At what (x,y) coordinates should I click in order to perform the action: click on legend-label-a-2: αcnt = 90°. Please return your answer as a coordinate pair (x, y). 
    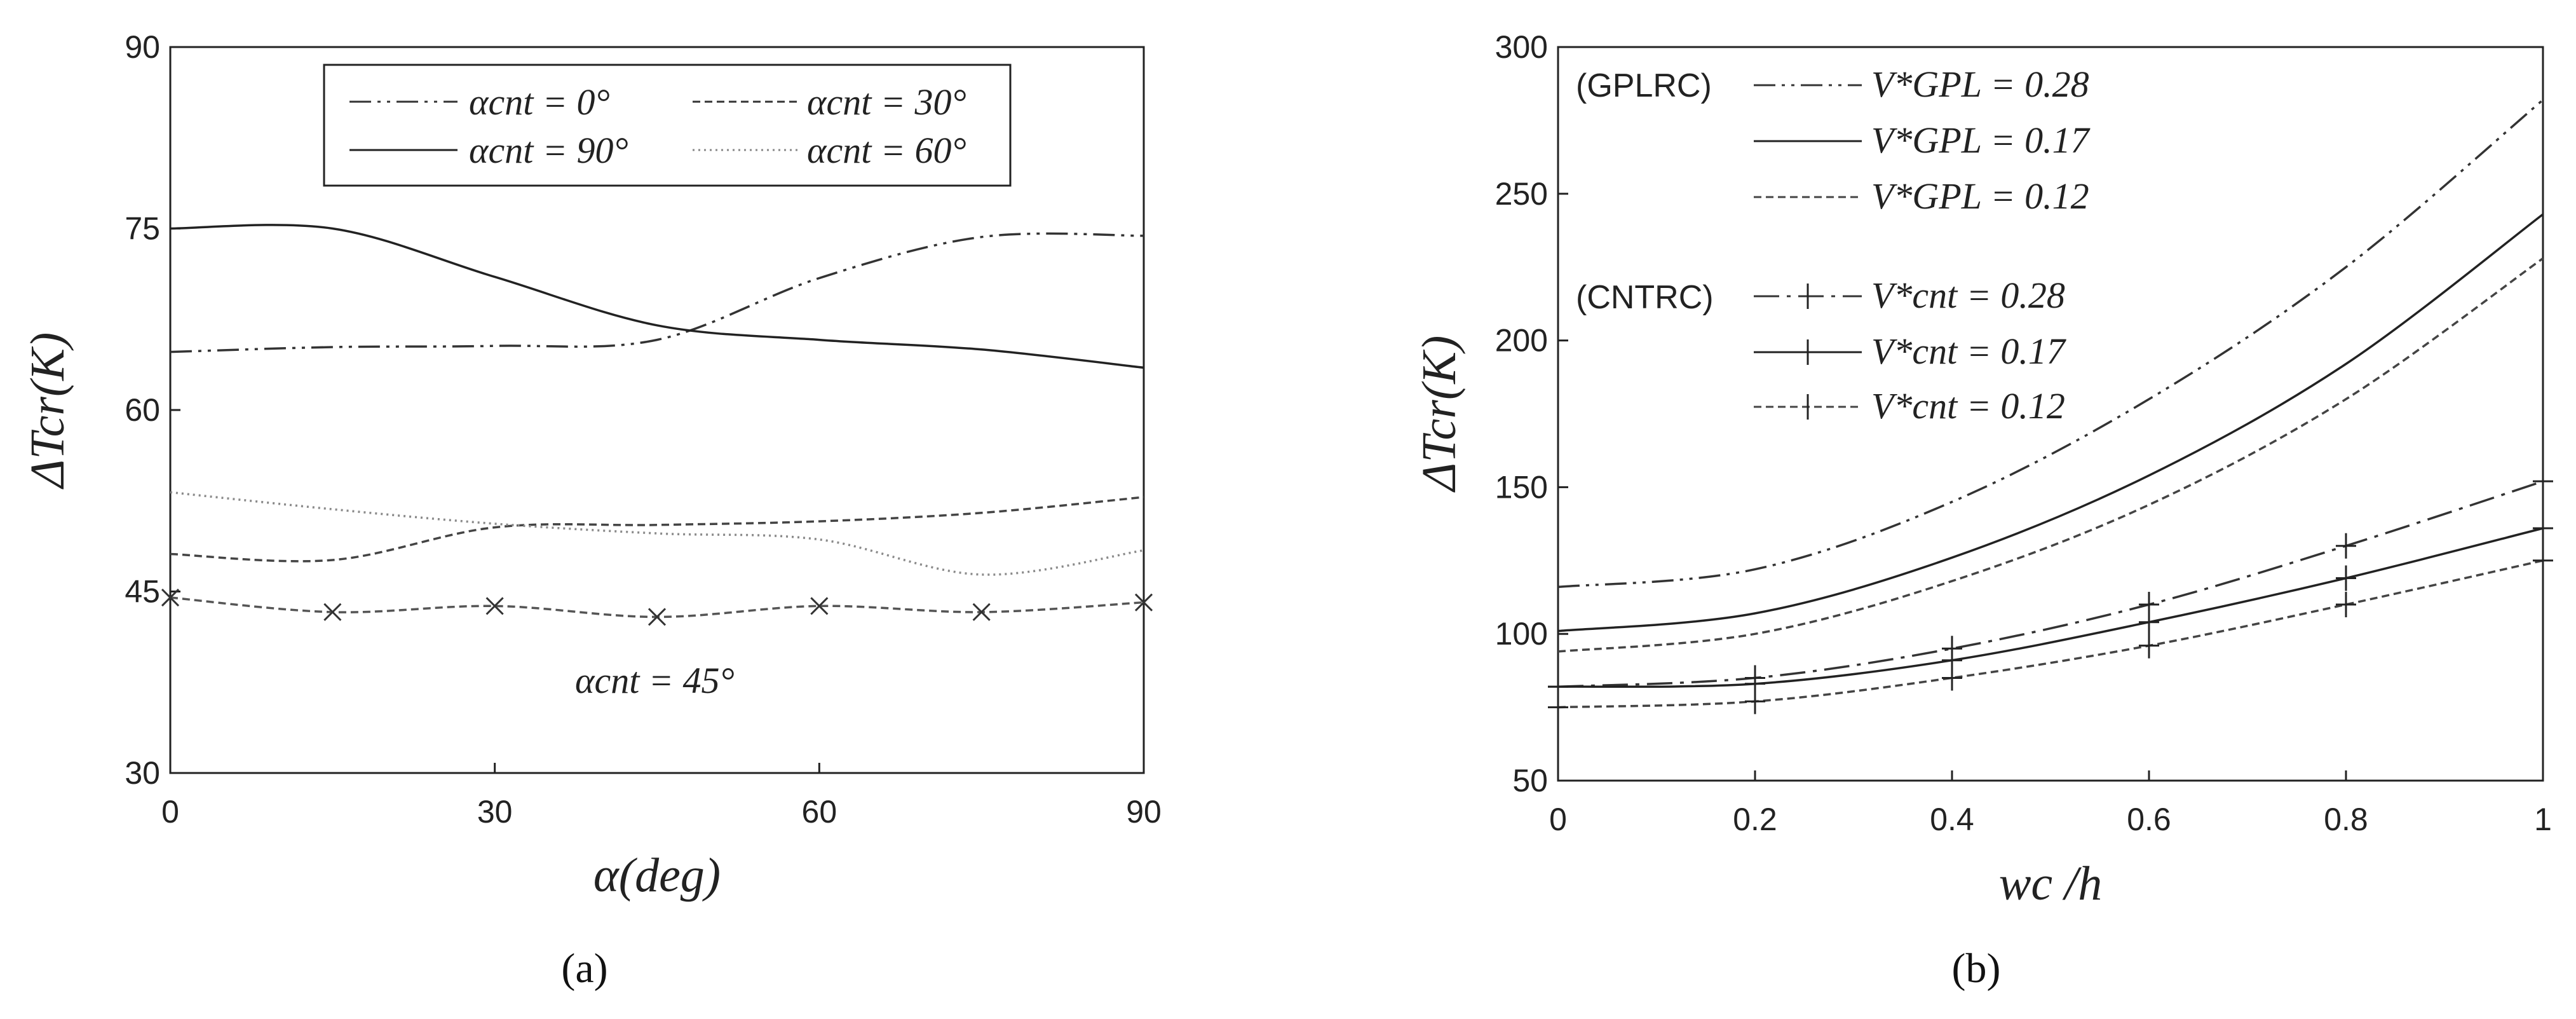
    Looking at the image, I should click on (548, 151).